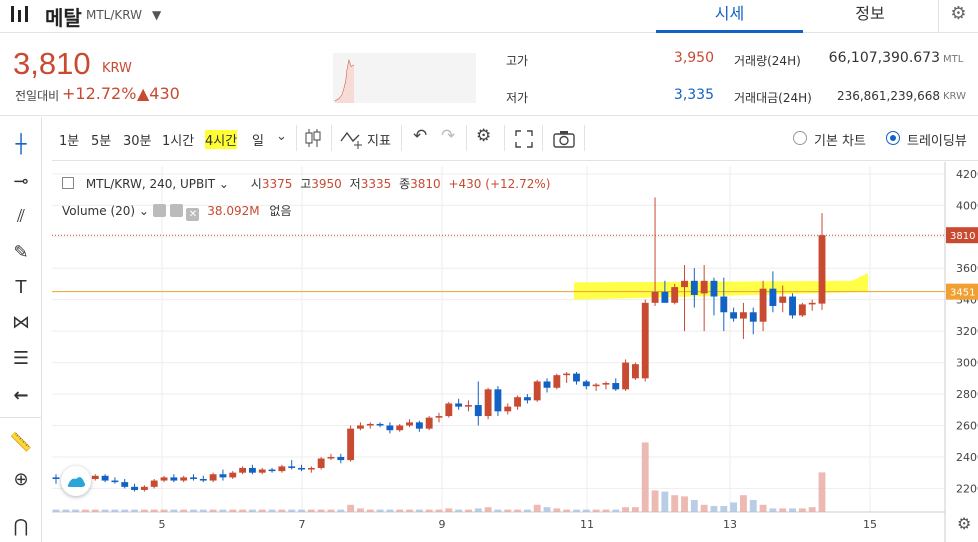 The image size is (978, 542). What do you see at coordinates (21, 144) in the screenshot?
I see `crosshair-icon: ┼` at bounding box center [21, 144].